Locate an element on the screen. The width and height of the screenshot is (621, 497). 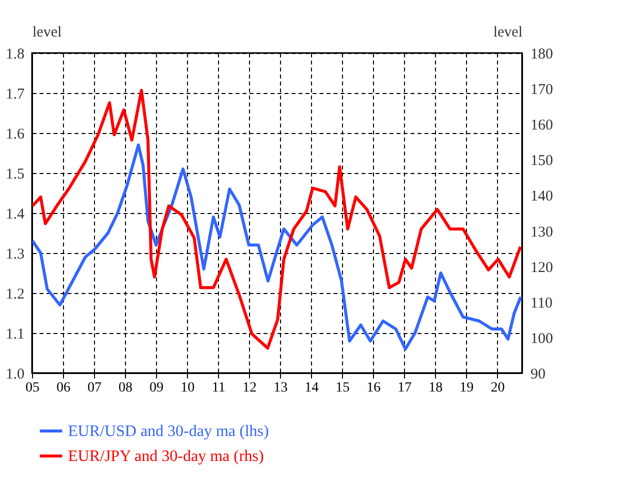
x-tick-label: 10 is located at coordinates (187, 388).